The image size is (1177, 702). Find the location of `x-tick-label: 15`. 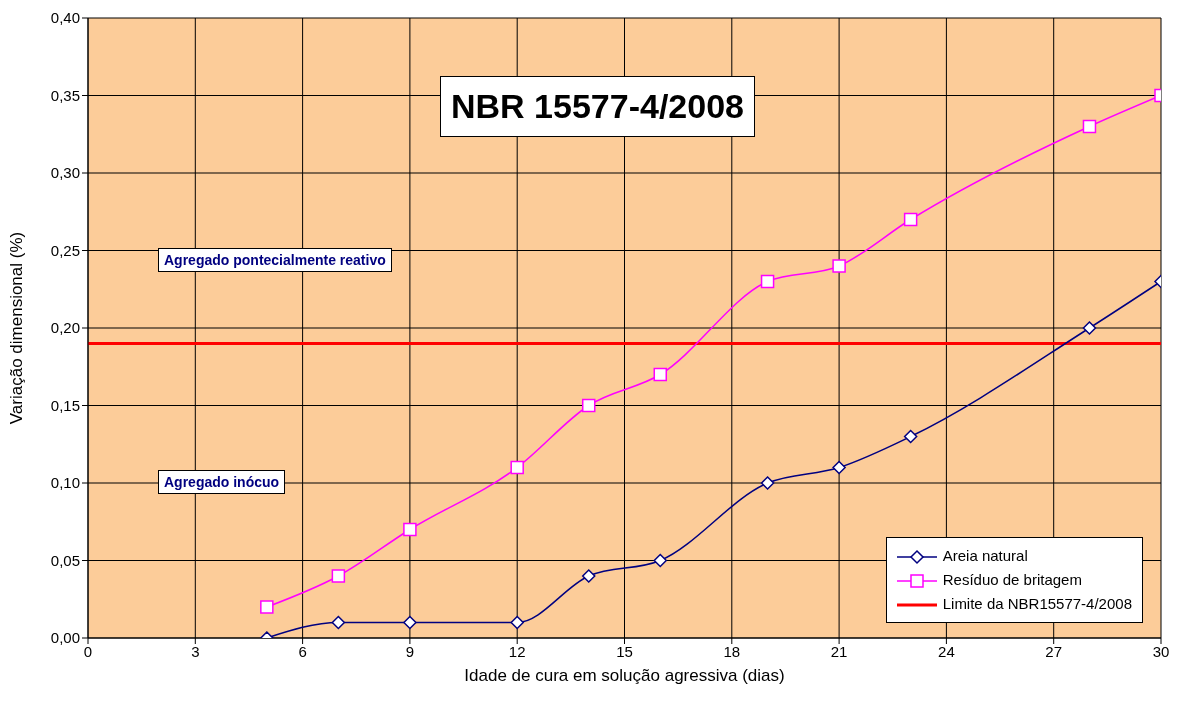

x-tick-label: 15 is located at coordinates (624, 651).